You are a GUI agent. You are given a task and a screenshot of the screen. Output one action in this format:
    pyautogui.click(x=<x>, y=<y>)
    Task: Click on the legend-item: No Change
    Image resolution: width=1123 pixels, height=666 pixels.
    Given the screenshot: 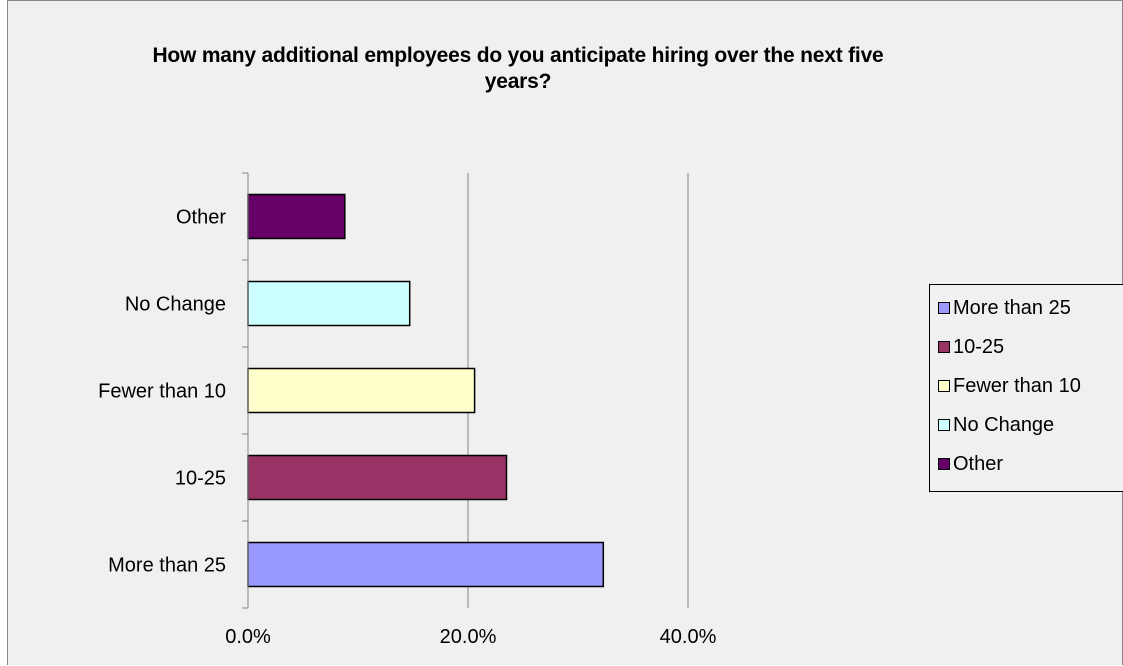 What is the action you would take?
    pyautogui.click(x=996, y=425)
    